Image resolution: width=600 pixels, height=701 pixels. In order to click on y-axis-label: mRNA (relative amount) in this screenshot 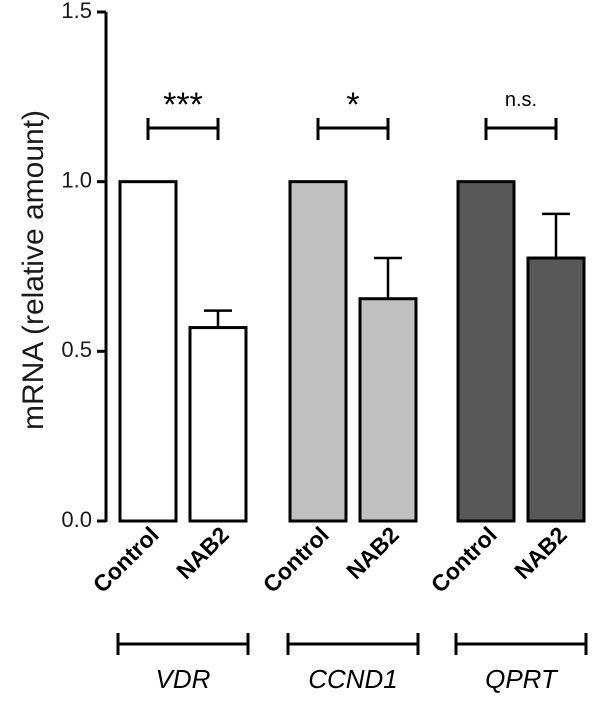, I will do `click(33, 270)`.